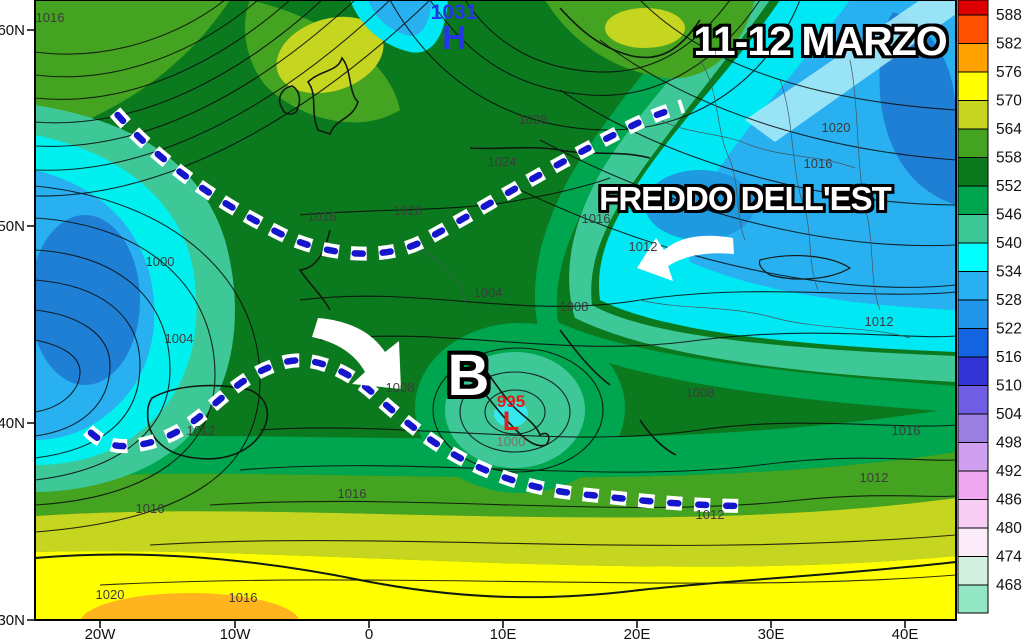 The width and height of the screenshot is (1024, 641). What do you see at coordinates (1009, 471) in the screenshot?
I see `colorbar-tick-label: 492` at bounding box center [1009, 471].